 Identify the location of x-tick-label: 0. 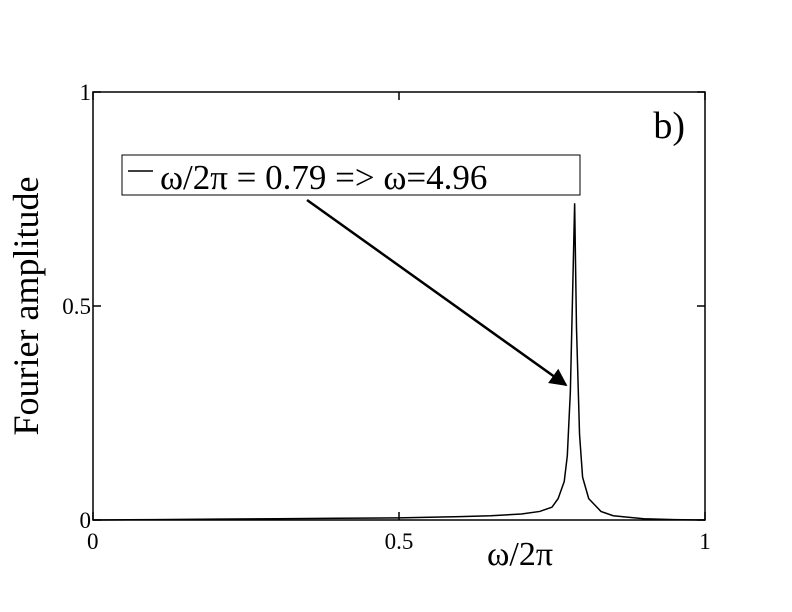
(93, 541).